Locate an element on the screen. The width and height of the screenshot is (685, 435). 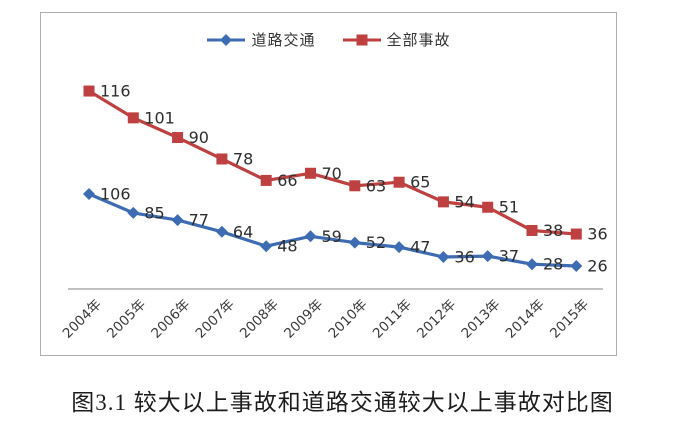
svg-text: 66 is located at coordinates (287, 180).